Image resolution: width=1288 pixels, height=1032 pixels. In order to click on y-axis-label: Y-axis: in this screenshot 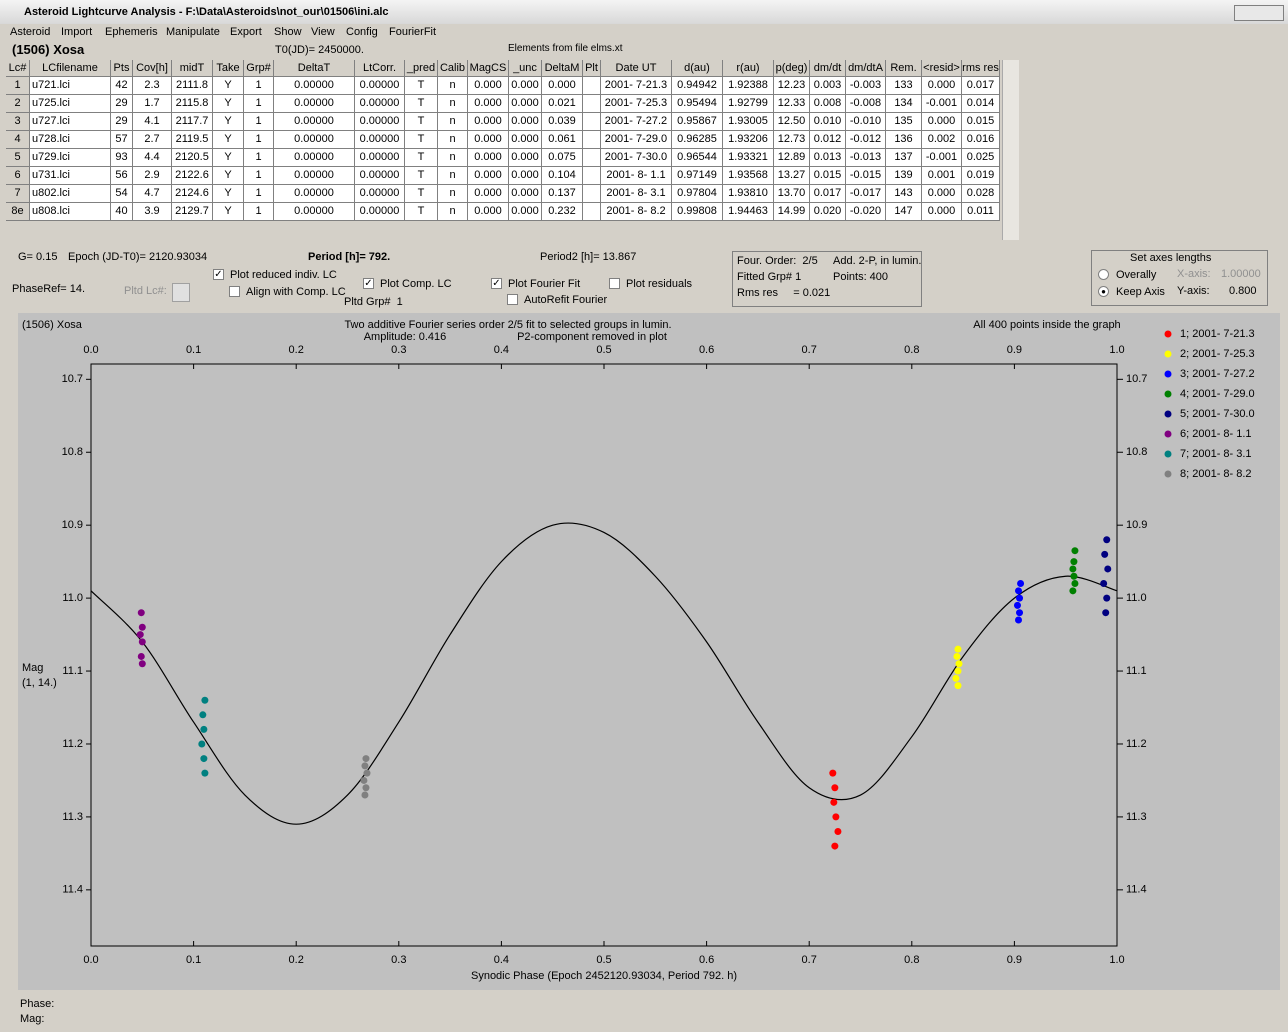, I will do `click(1193, 291)`.